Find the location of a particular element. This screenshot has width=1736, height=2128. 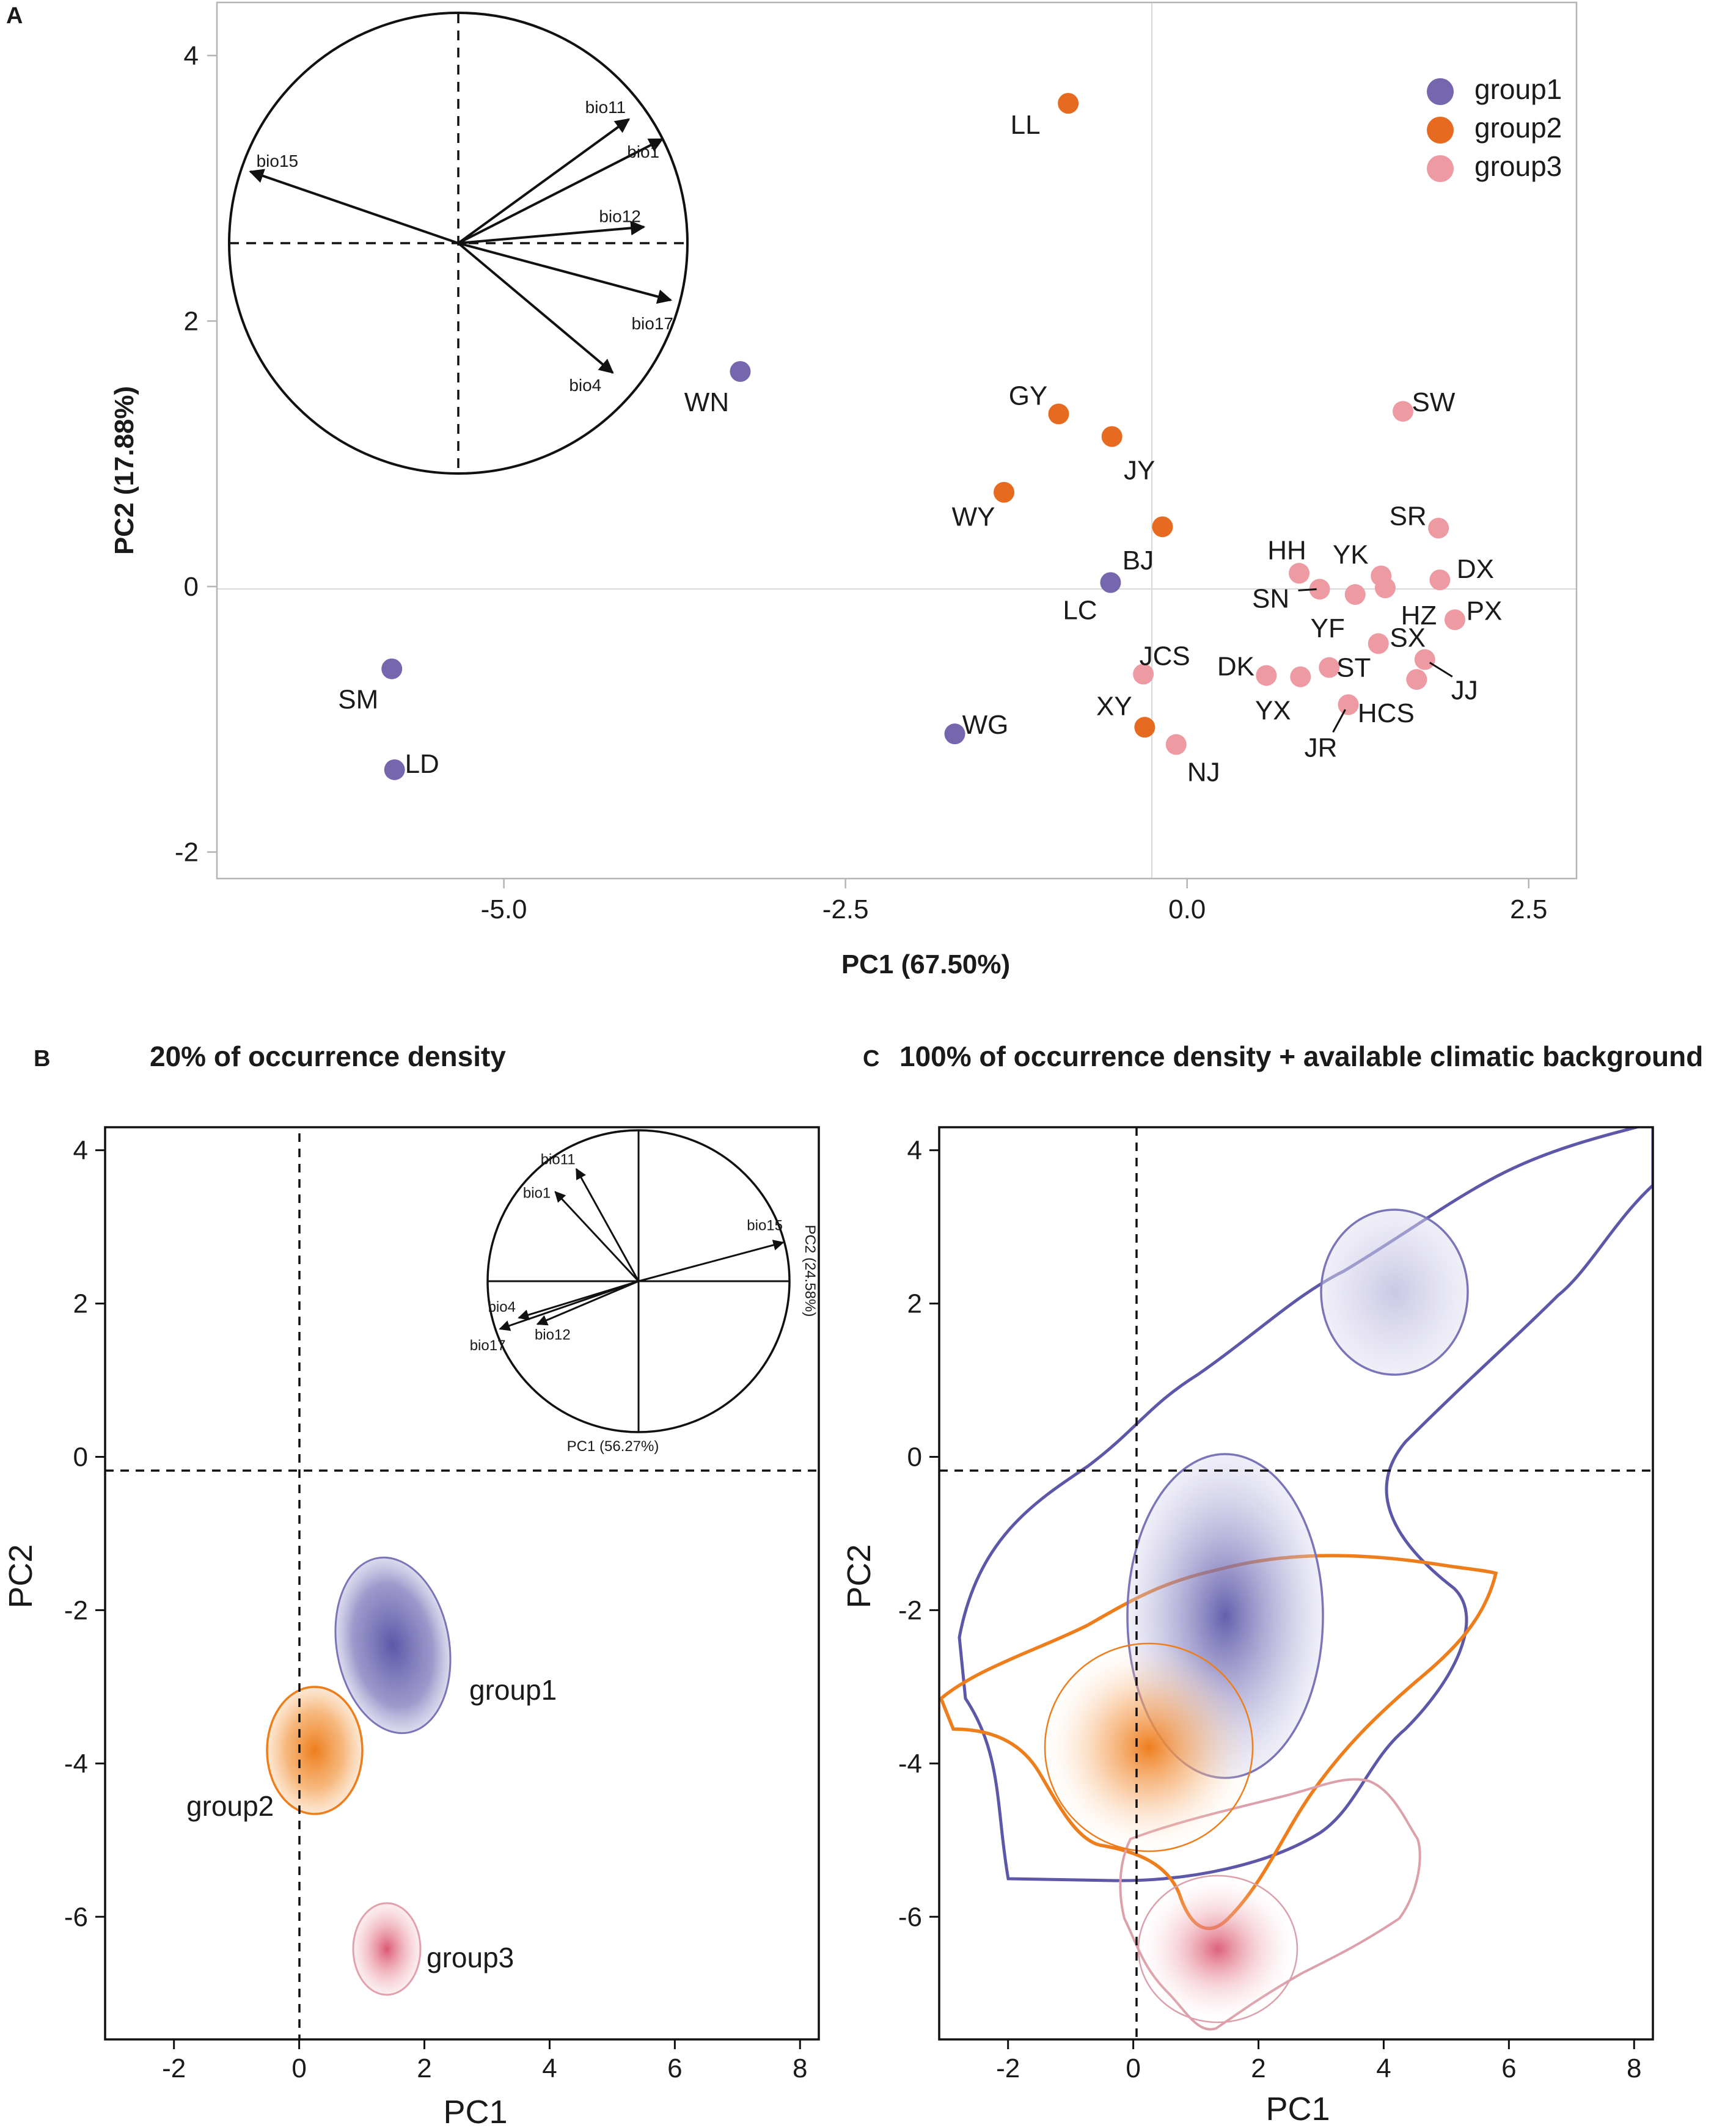

panel-b-ytick-label: 4 is located at coordinates (80, 1151).